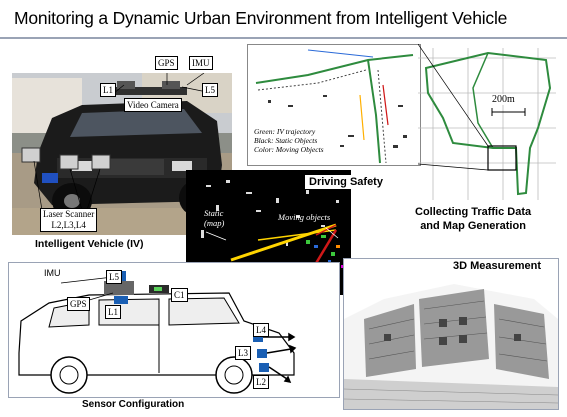 The image size is (567, 417). I want to click on map-sublabel: (map), so click(214, 223).